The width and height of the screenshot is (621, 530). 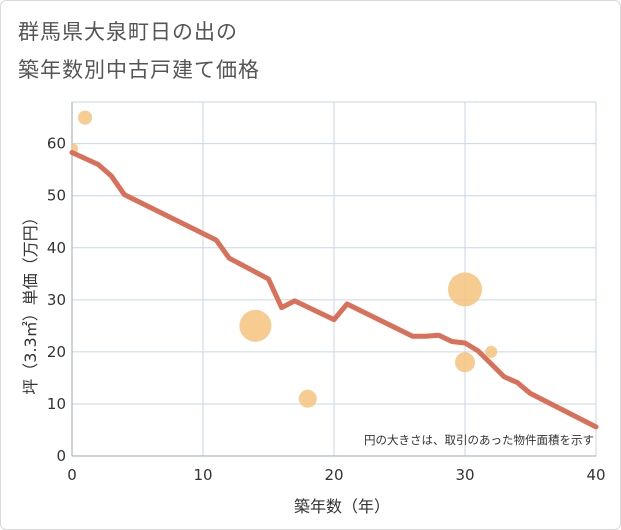 What do you see at coordinates (479, 440) in the screenshot?
I see `size-annotation: 円の大きさは、取引のあった物件面積を示す` at bounding box center [479, 440].